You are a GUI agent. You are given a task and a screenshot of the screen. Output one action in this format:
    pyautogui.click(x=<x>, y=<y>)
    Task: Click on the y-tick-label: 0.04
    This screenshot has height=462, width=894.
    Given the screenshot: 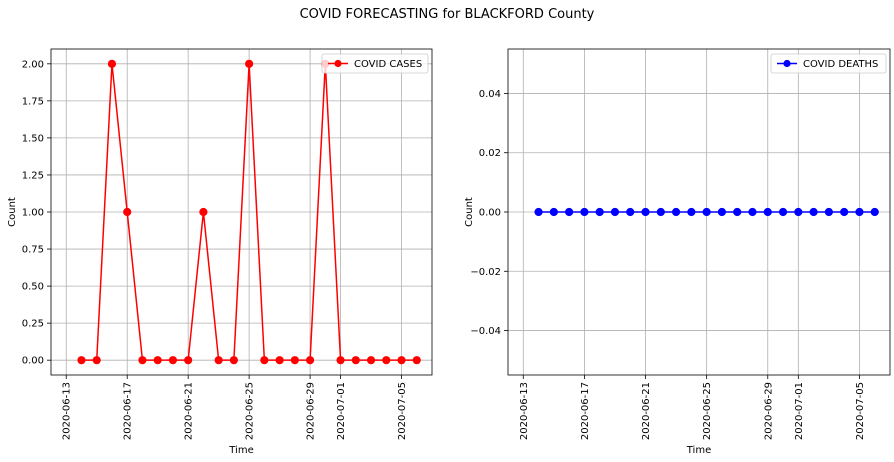 What is the action you would take?
    pyautogui.click(x=490, y=94)
    